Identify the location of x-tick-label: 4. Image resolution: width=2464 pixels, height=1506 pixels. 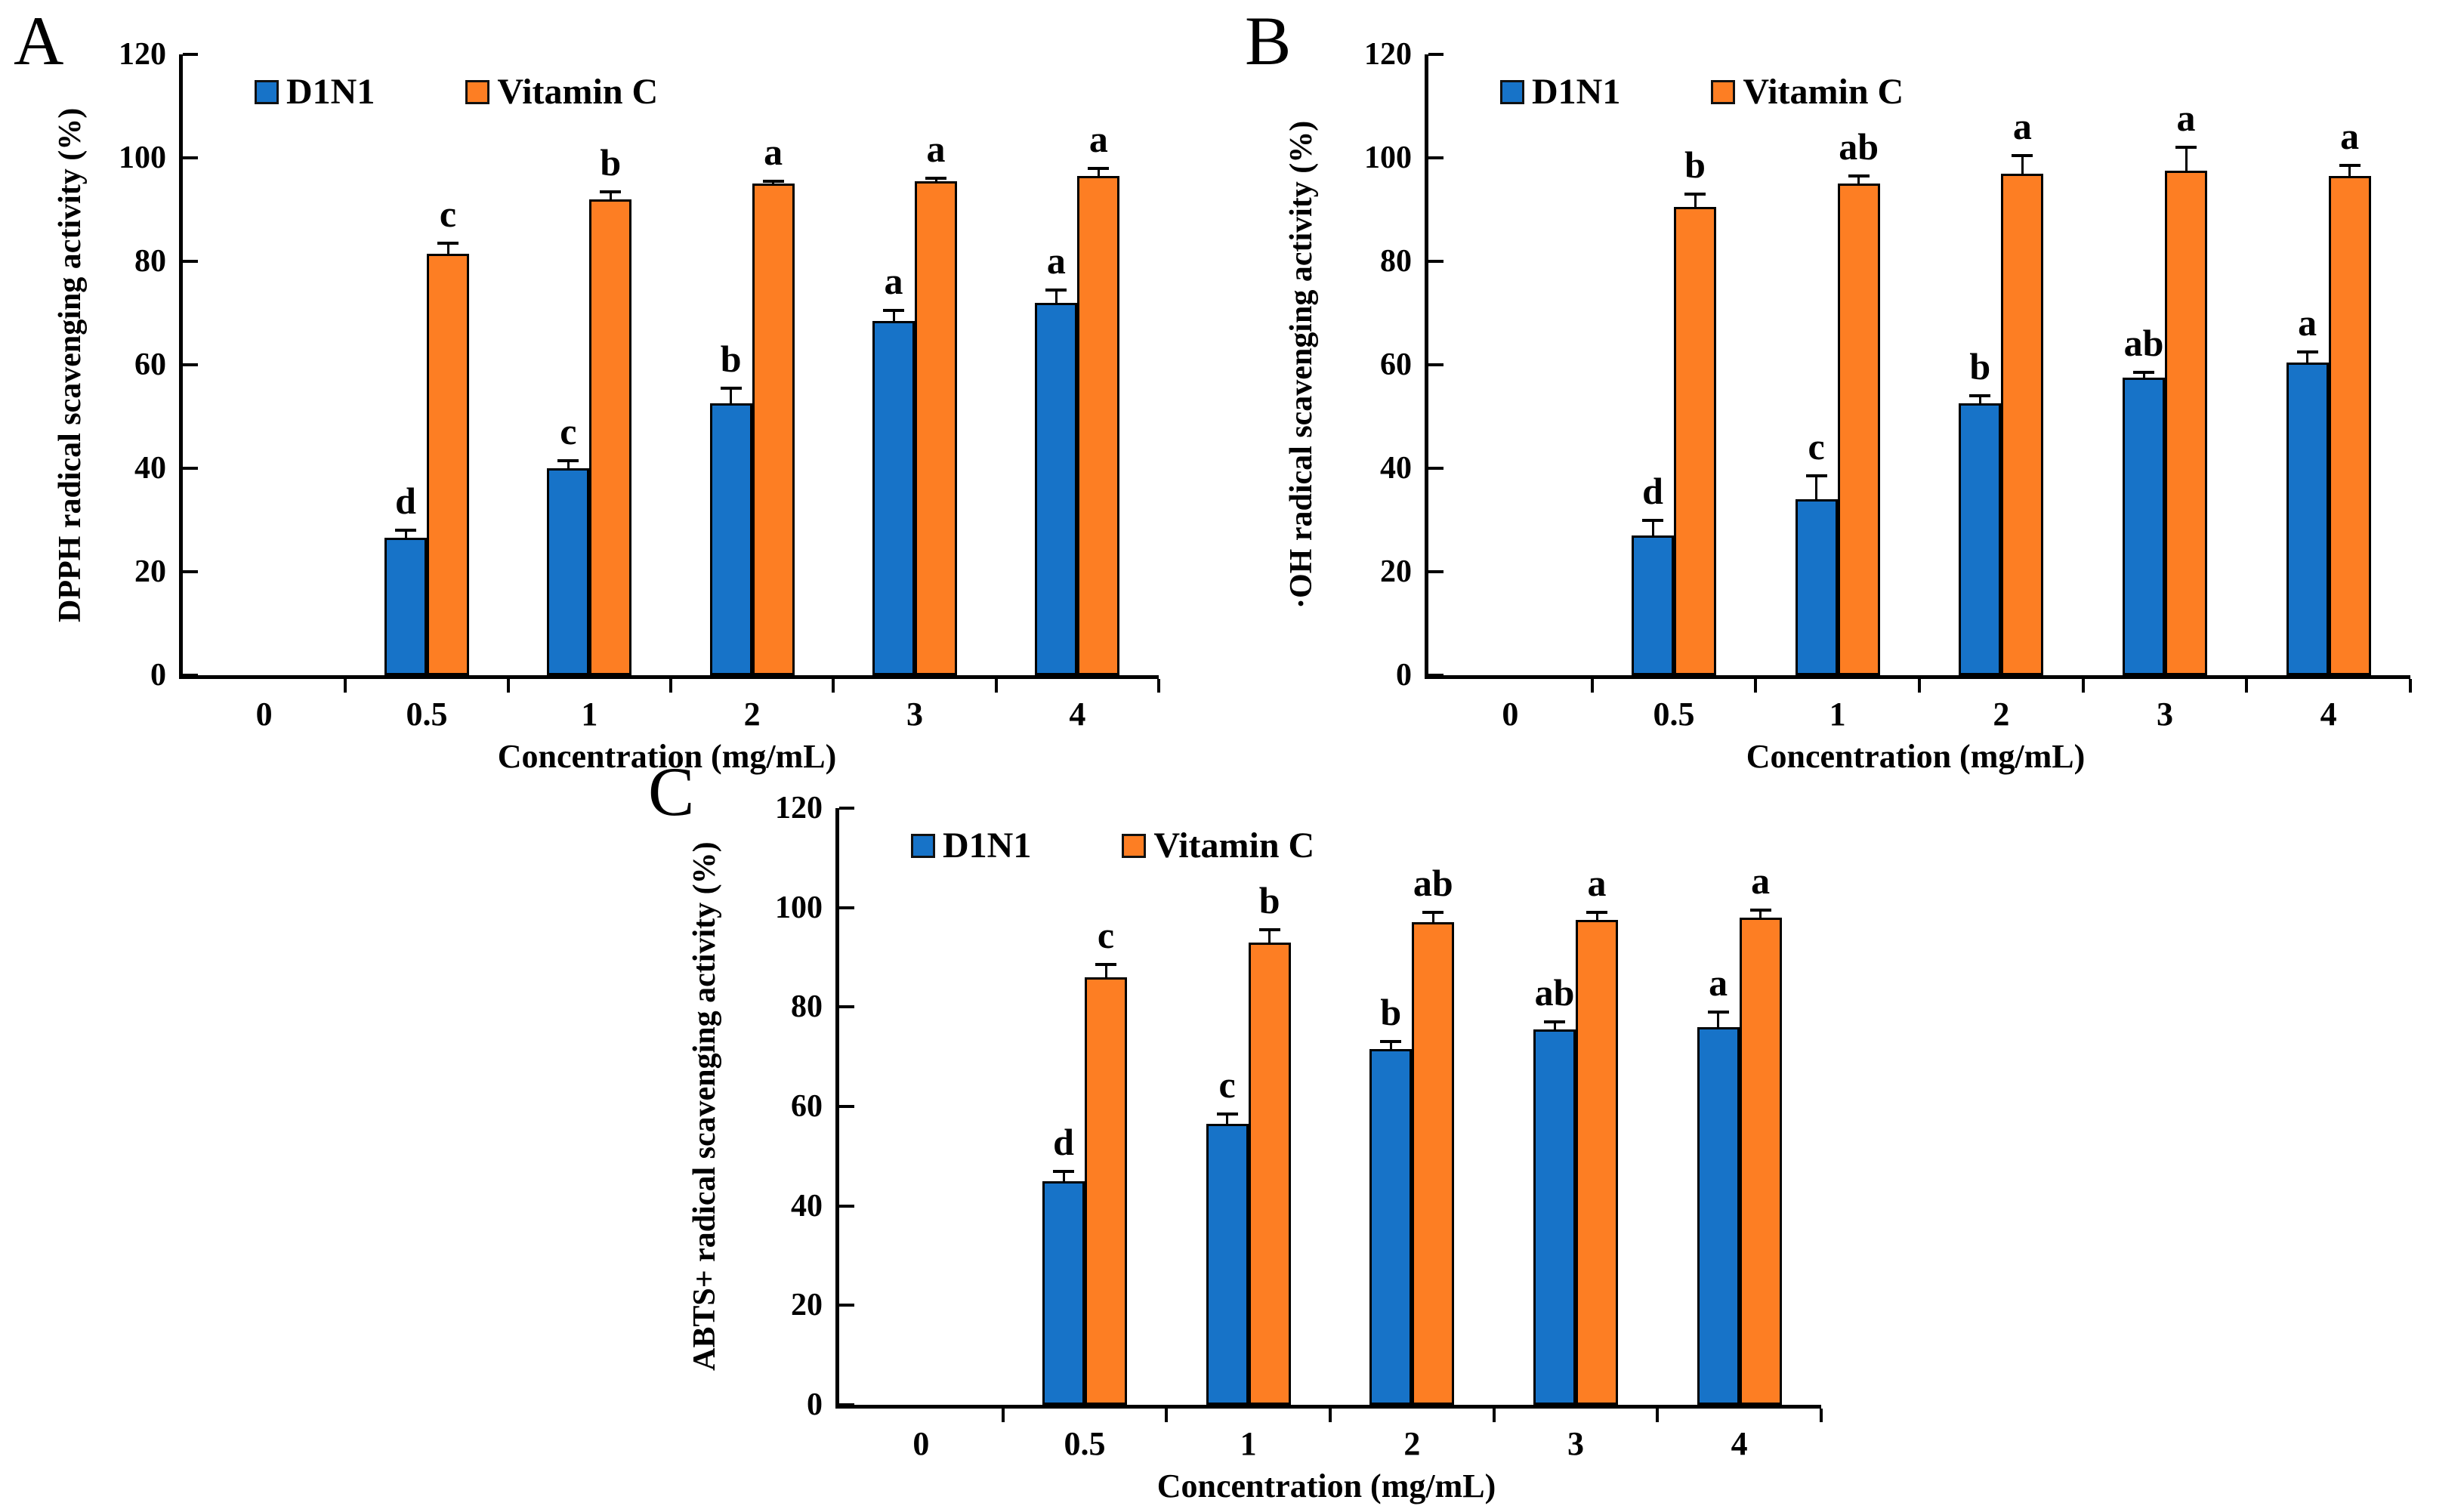
(2329, 714).